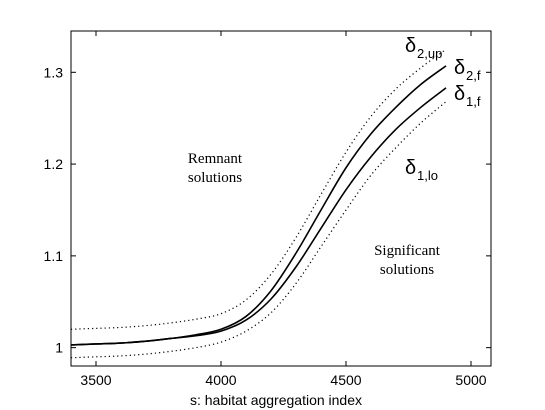 The height and width of the screenshot is (410, 545). Describe the element at coordinates (473, 75) in the screenshot. I see `label-delta-2-f-sub: 2,f` at that location.